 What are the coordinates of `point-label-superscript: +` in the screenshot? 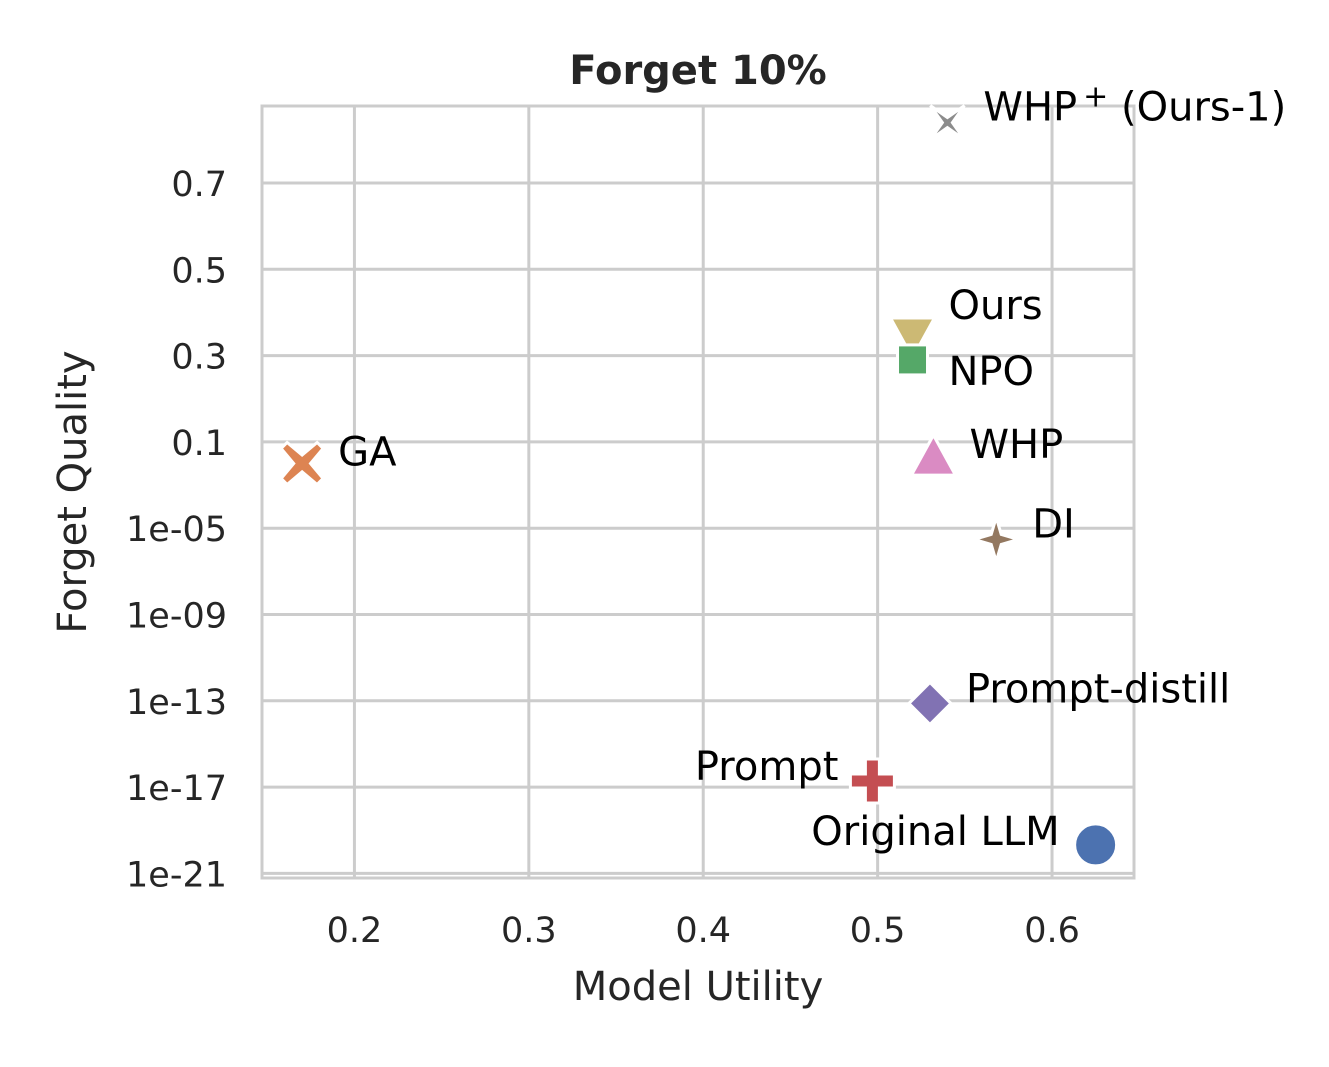 It's located at (1095, 97).